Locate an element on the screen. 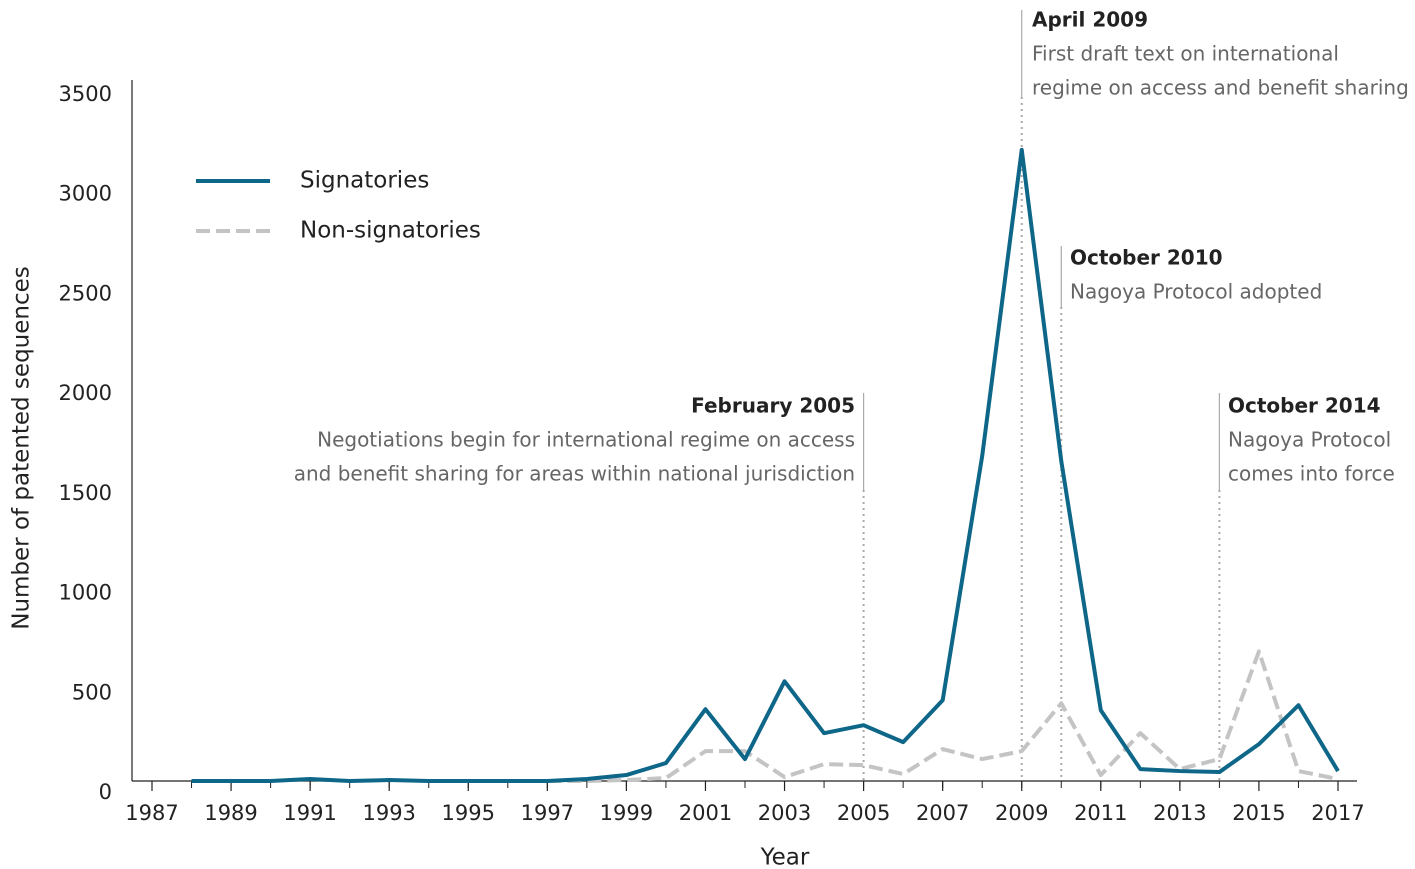  annotation-text: Nagoya Protocol adopted is located at coordinates (1196, 292).